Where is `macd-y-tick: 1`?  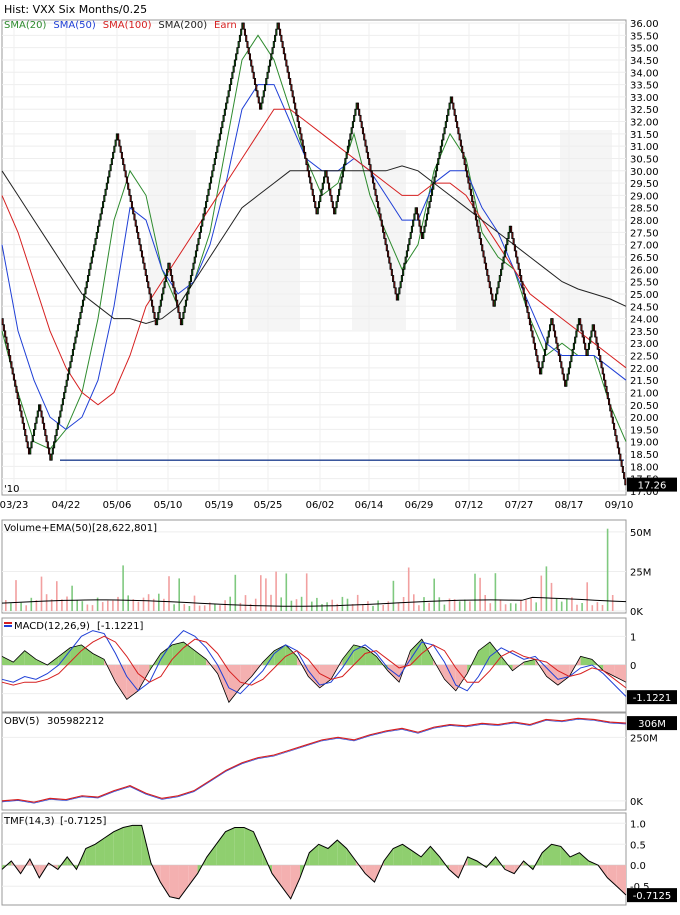 macd-y-tick: 1 is located at coordinates (633, 637).